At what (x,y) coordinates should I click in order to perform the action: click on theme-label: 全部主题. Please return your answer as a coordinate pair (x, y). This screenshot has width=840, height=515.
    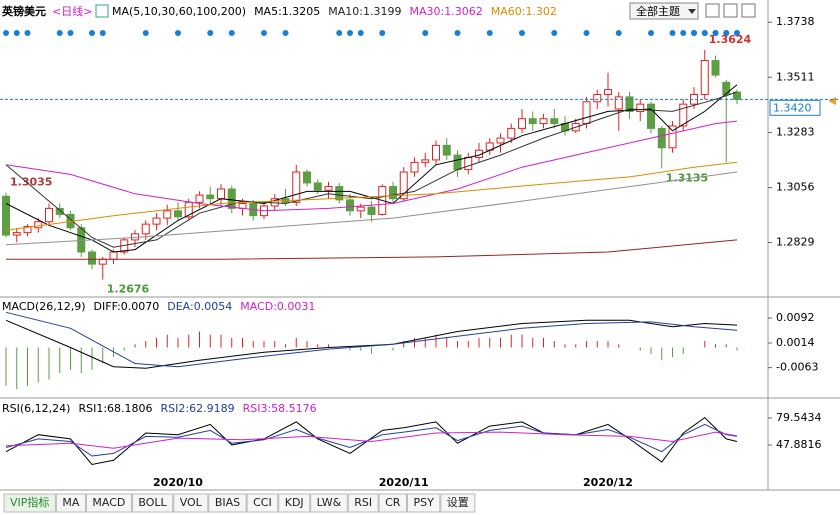
    Looking at the image, I should click on (658, 11).